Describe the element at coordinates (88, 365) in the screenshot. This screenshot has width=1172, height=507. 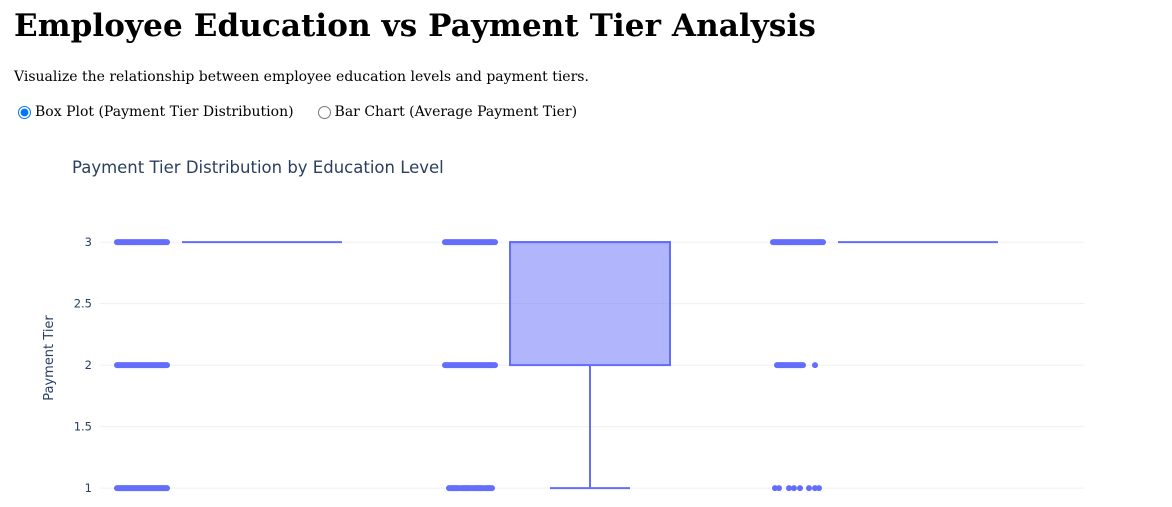
I see `y-tick-label: 2` at that location.